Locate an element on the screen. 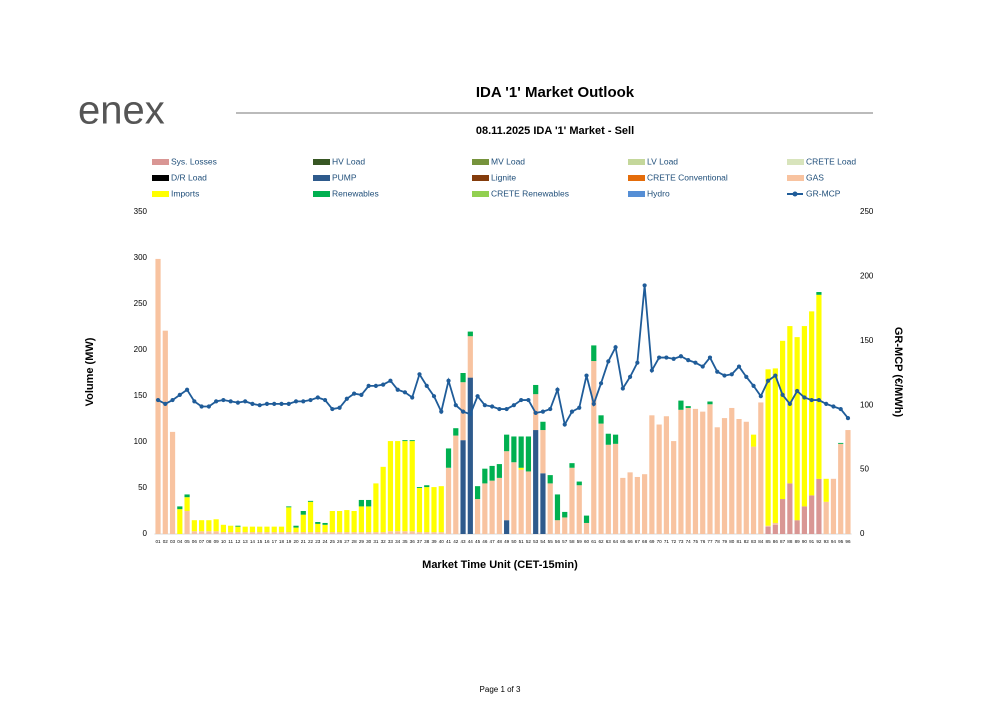 This screenshot has width=1000, height=707. x-tick-label: 30 is located at coordinates (369, 541).